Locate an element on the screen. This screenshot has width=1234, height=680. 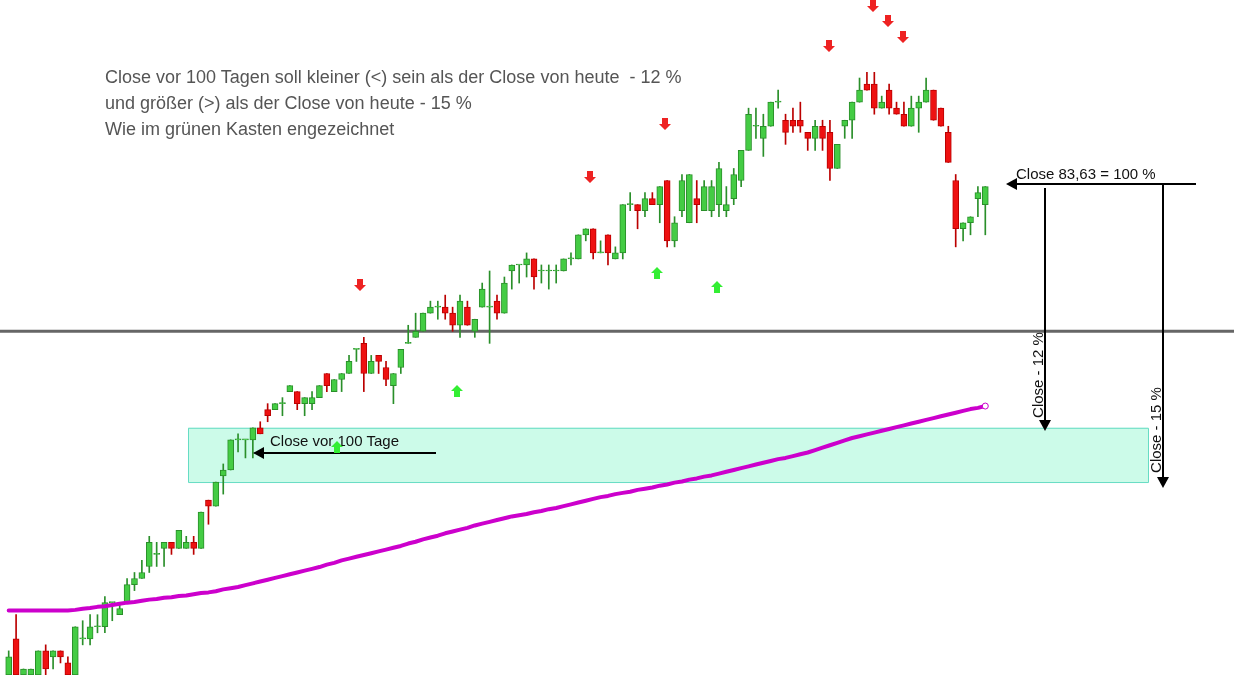
text: Close - 15 % is located at coordinates (1155, 430).